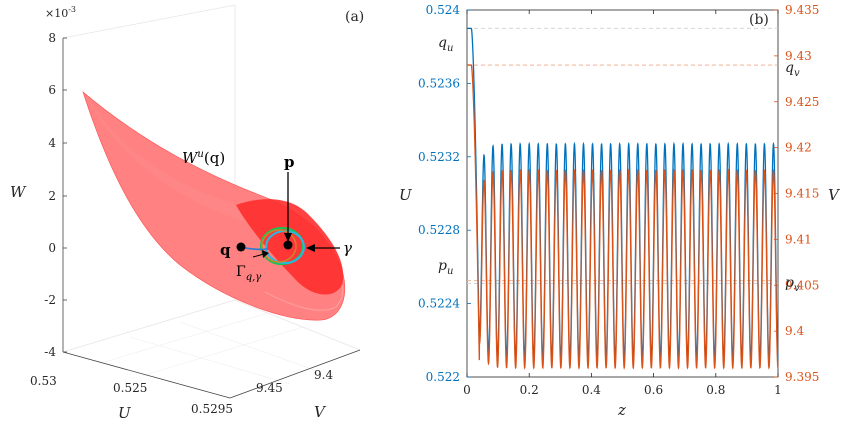 This screenshot has width=850, height=425. Describe the element at coordinates (248, 273) in the screenshot. I see `connection-label: Γq,γ` at that location.